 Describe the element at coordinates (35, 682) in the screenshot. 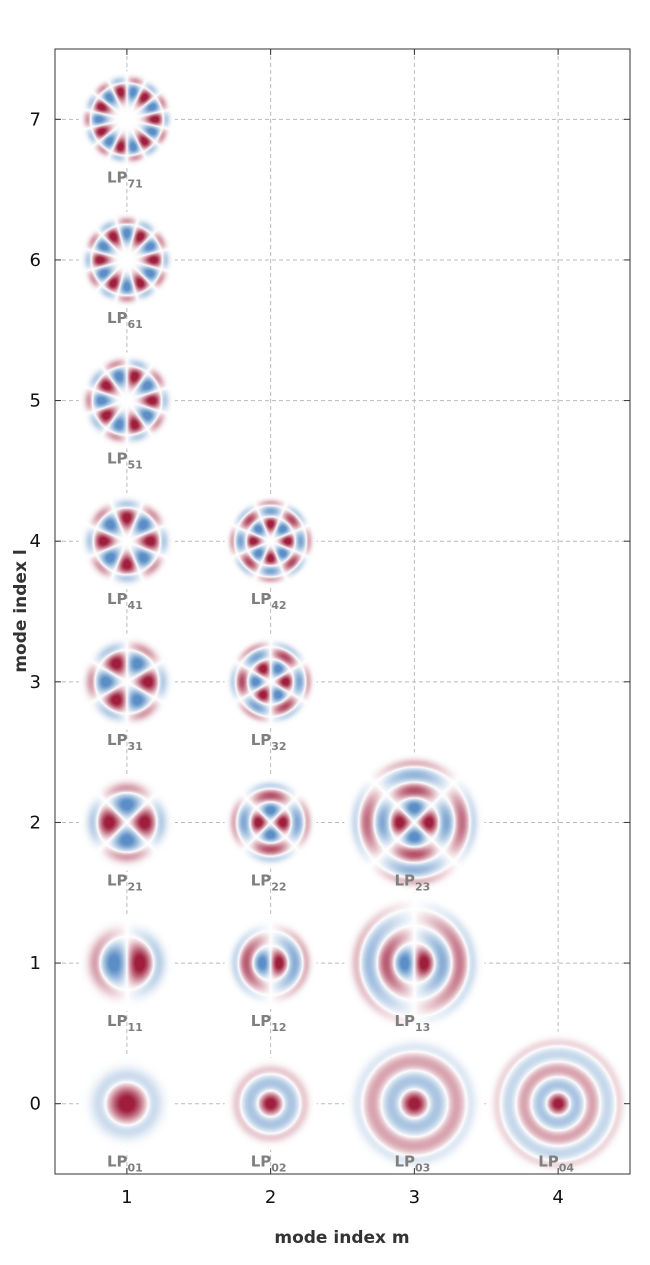

I see `y-tick-label: 3` at that location.